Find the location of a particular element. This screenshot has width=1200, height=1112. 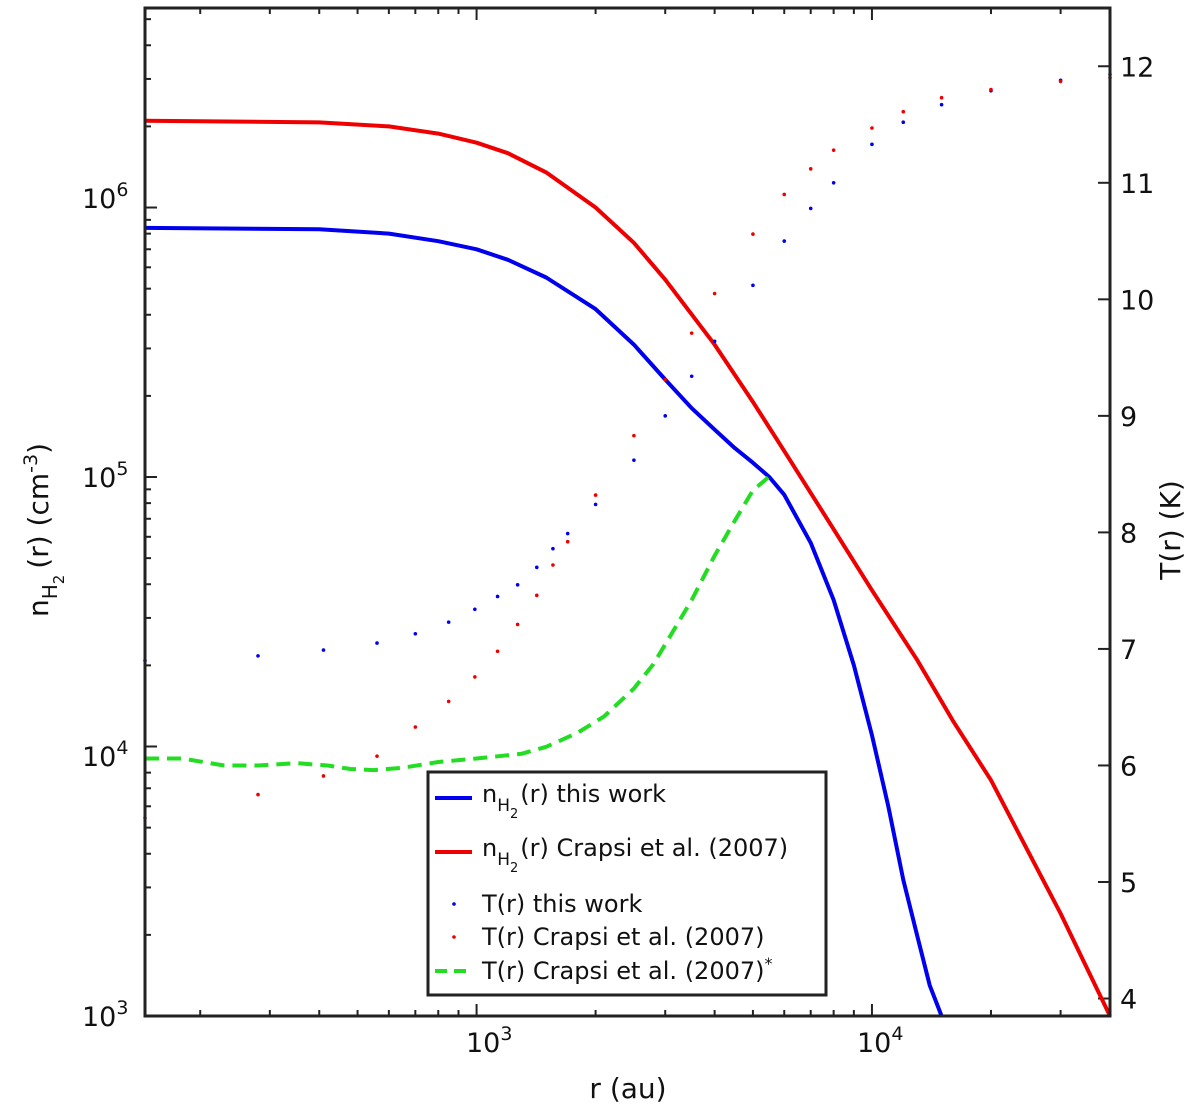

yright-tick-label: 10 is located at coordinates (1137, 300).